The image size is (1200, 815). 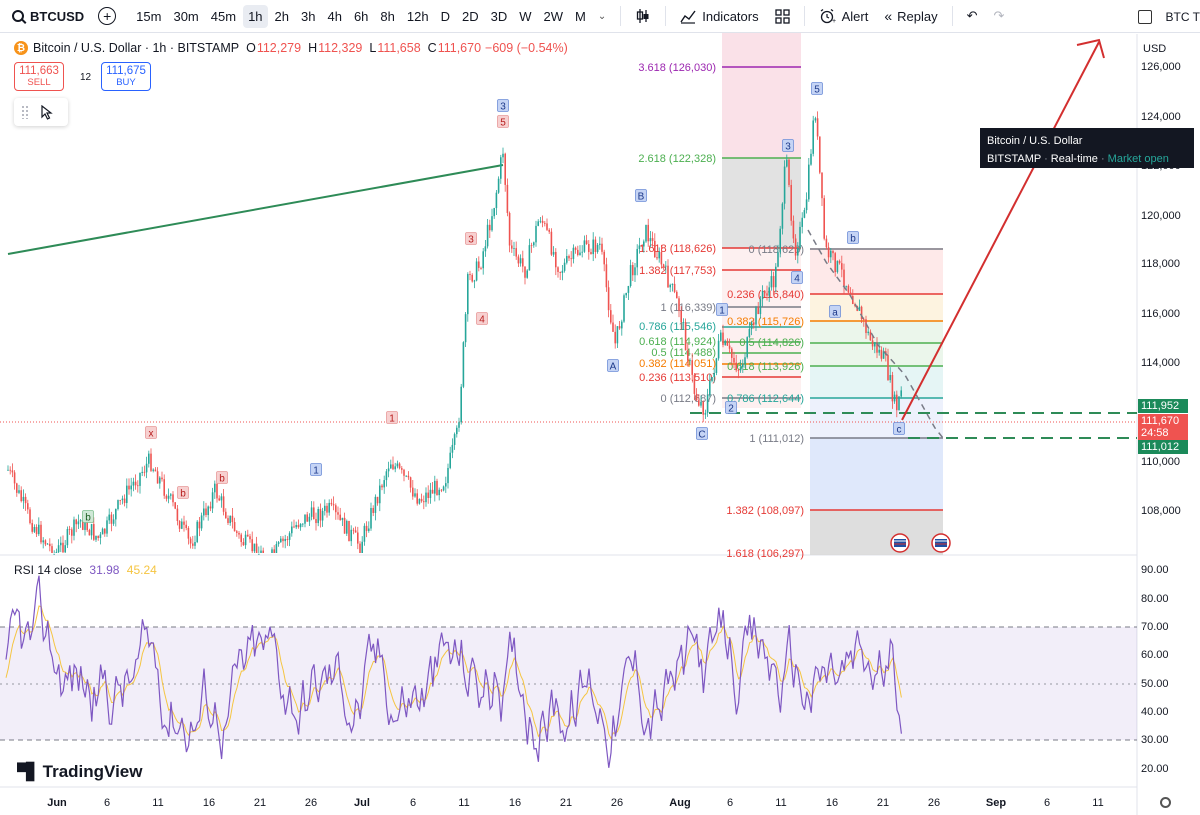 I want to click on compare-symbol-plus-icon: +, so click(x=107, y=16).